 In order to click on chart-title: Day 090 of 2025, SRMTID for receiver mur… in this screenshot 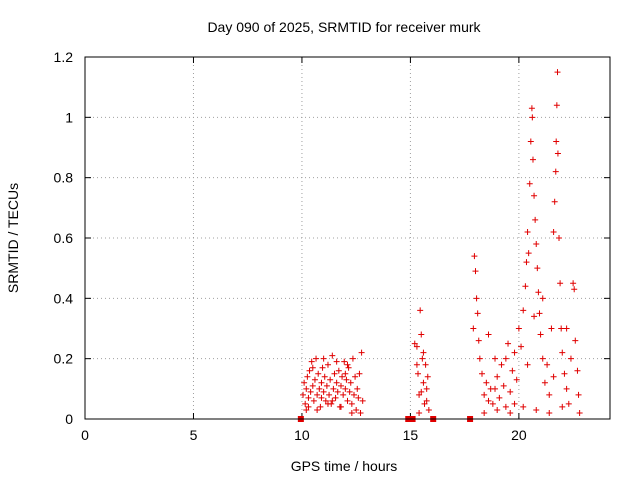, I will do `click(344, 27)`.